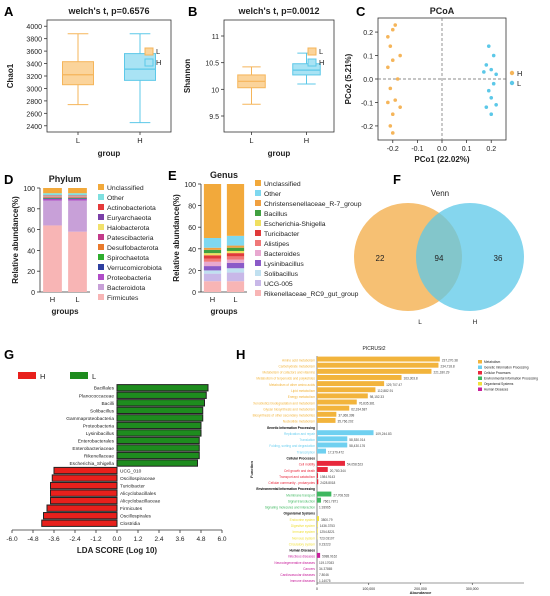 This screenshot has height=596, width=550. I want to click on function-value-label: 237,270.38, so click(450, 360).